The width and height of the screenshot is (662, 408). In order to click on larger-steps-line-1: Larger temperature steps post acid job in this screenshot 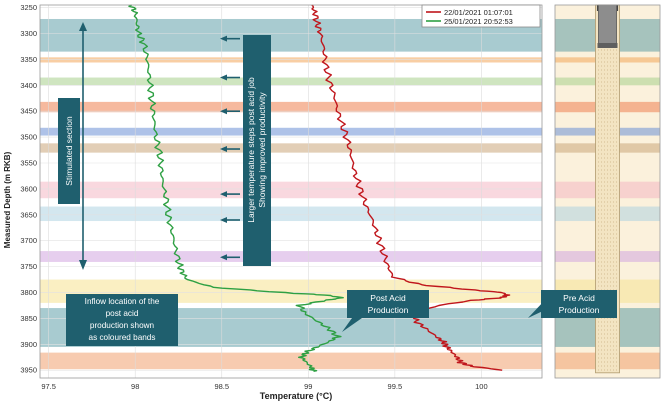, I will do `click(251, 150)`.